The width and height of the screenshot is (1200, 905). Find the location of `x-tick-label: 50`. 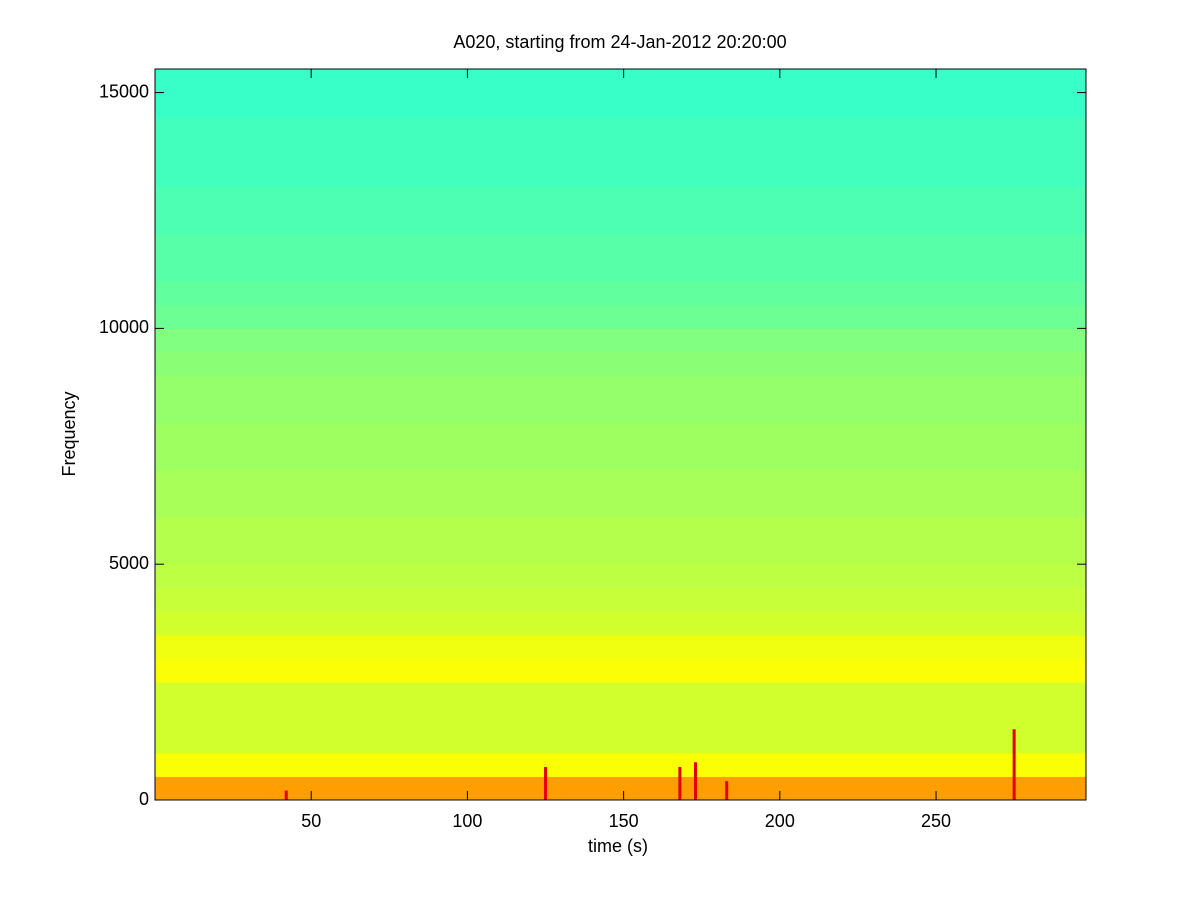

x-tick-label: 50 is located at coordinates (311, 821).